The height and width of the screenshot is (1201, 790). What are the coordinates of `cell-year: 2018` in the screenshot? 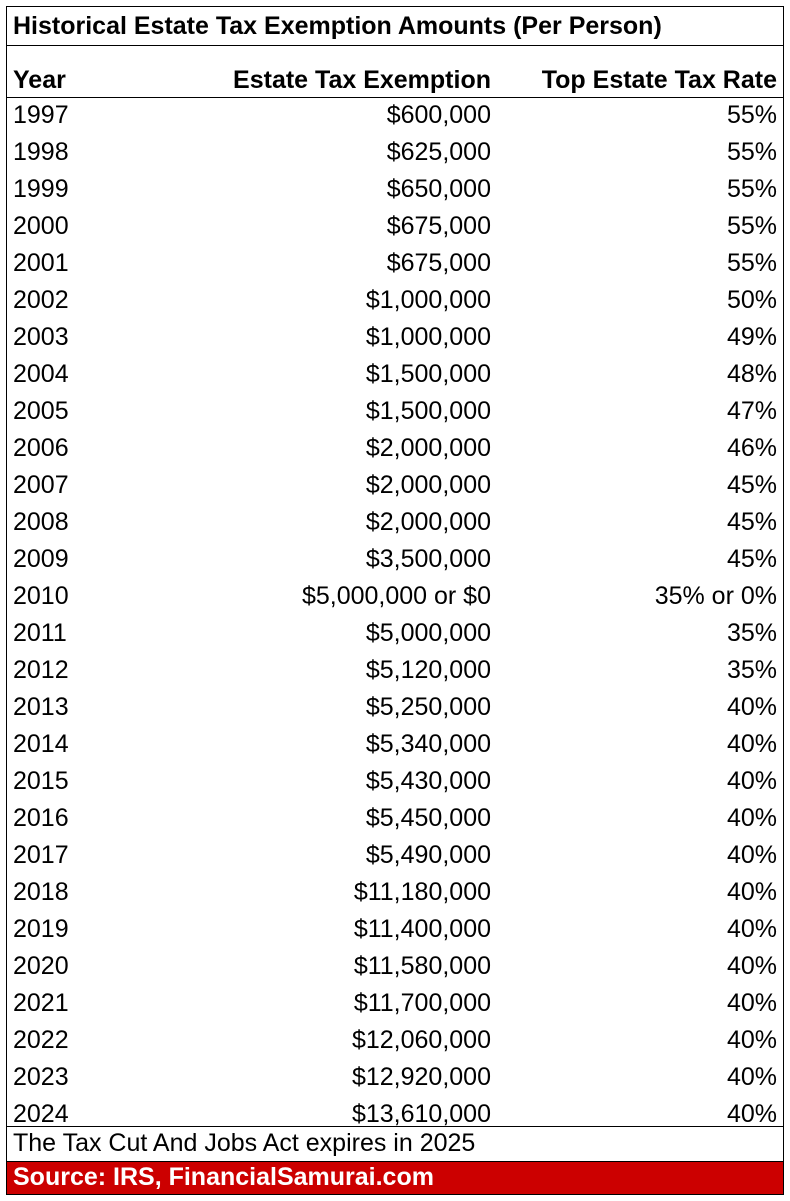 It's located at (41, 892).